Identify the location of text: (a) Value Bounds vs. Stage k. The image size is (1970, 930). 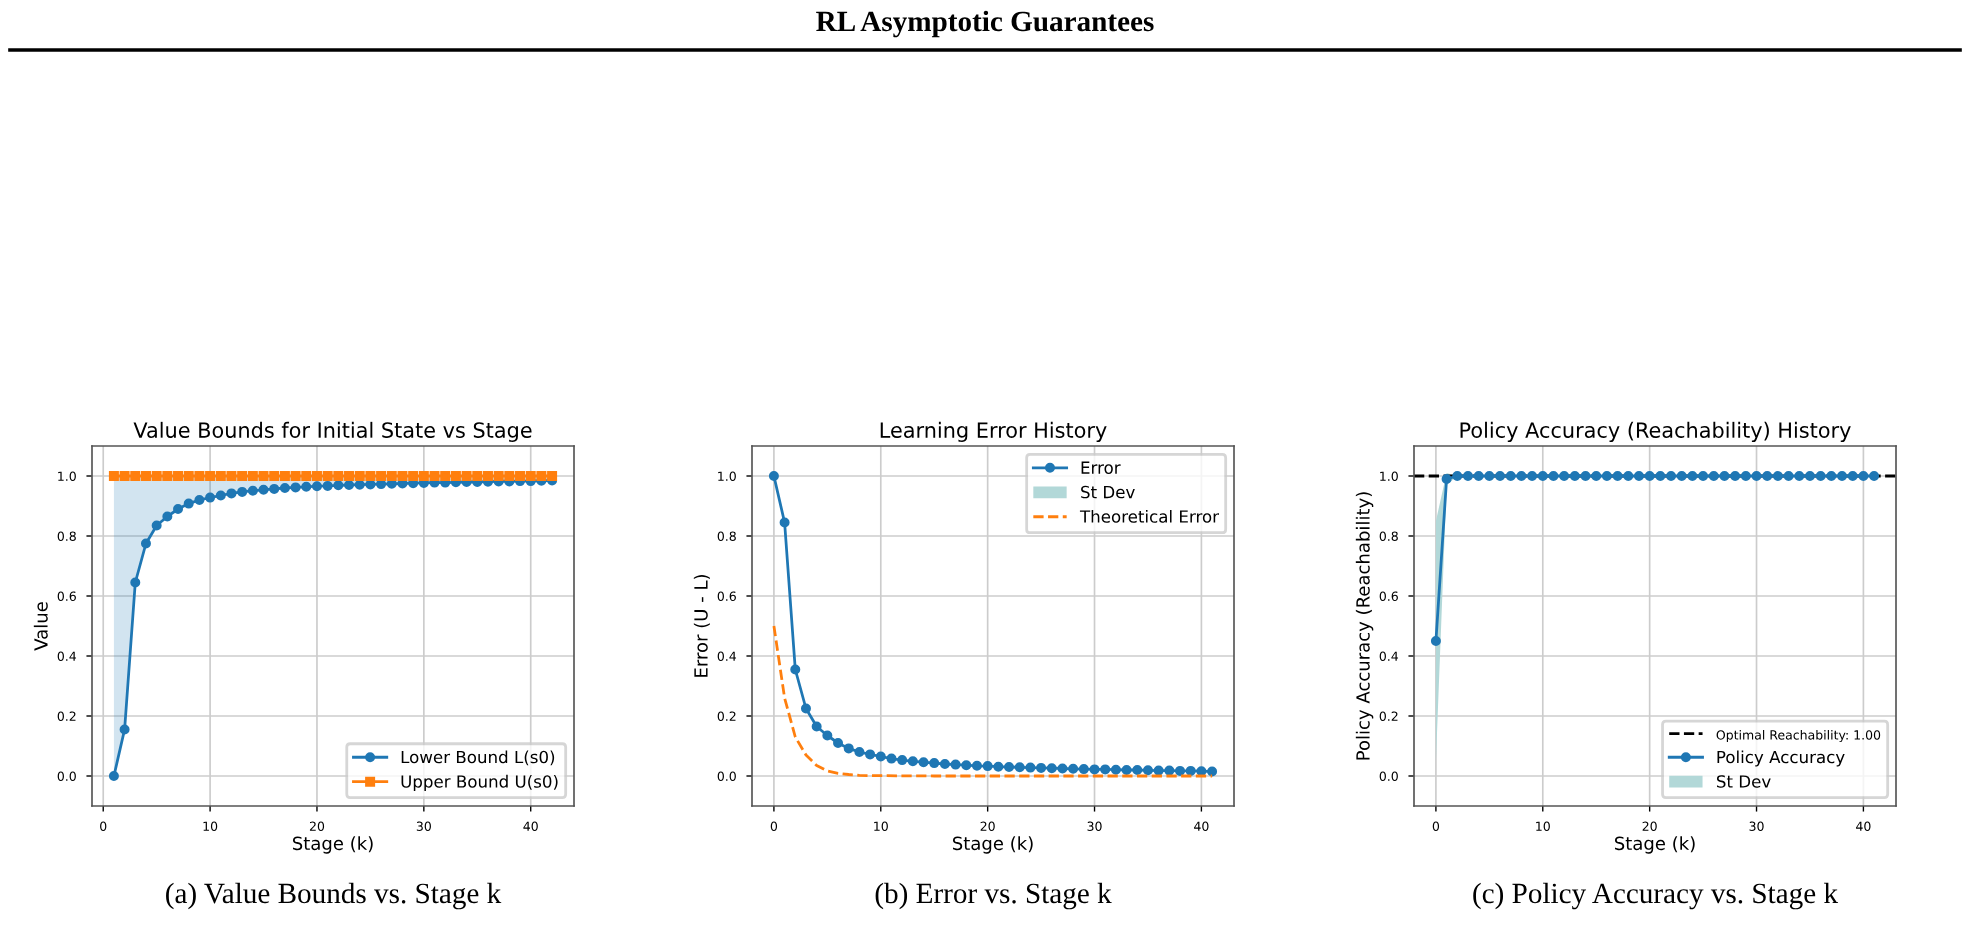
(334, 896).